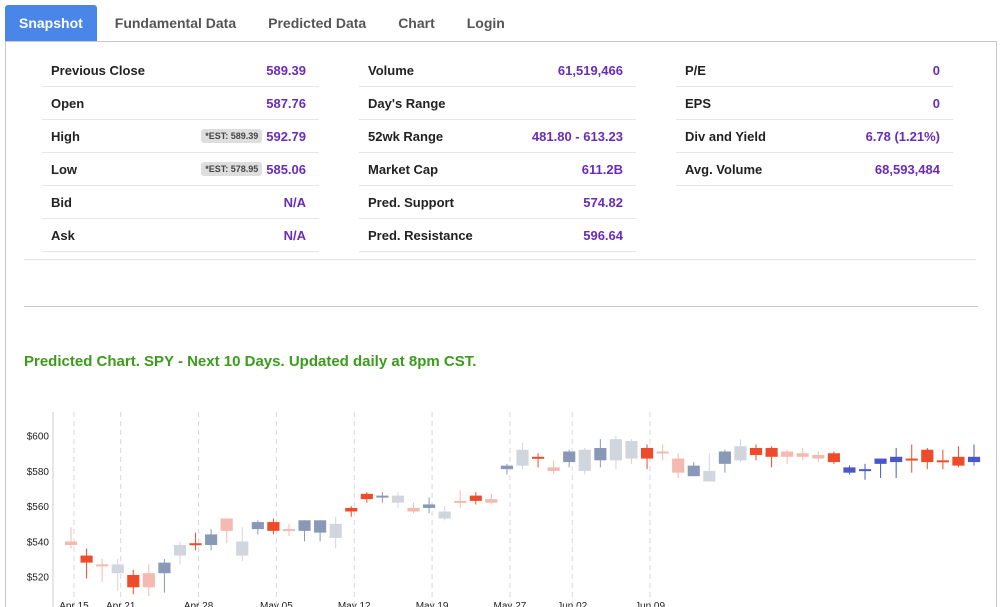  Describe the element at coordinates (603, 202) in the screenshot. I see `stat-value: 574.82` at that location.